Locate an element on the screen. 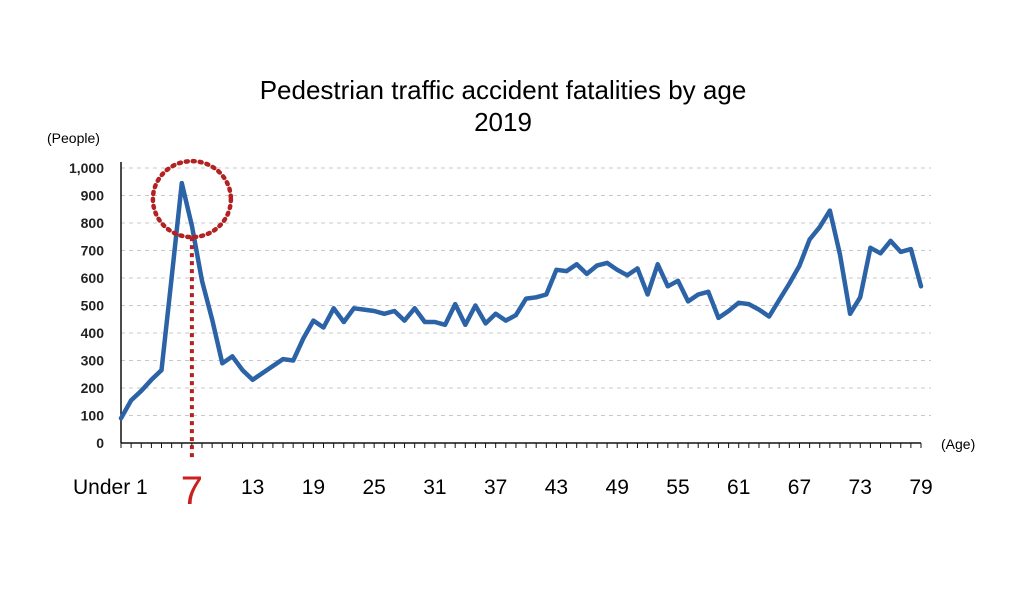 The image size is (1034, 589). y-tick-label: 500 is located at coordinates (93, 306).